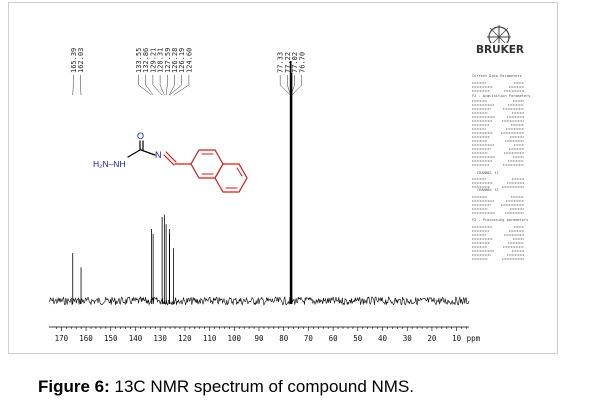 Image resolution: width=590 pixels, height=408 pixels. Describe the element at coordinates (281, 62) in the screenshot. I see `peak-label: 77.33` at that location.